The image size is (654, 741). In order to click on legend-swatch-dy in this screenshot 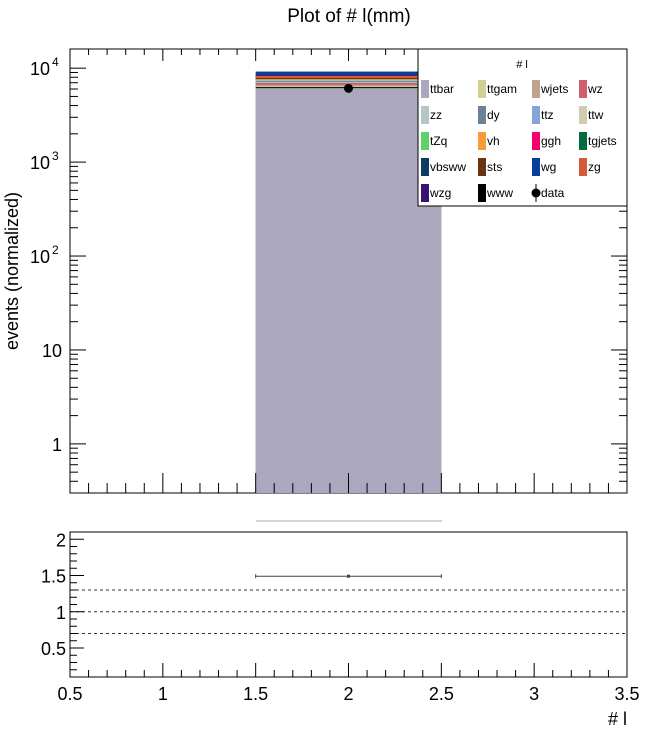, I will do `click(482, 115)`.